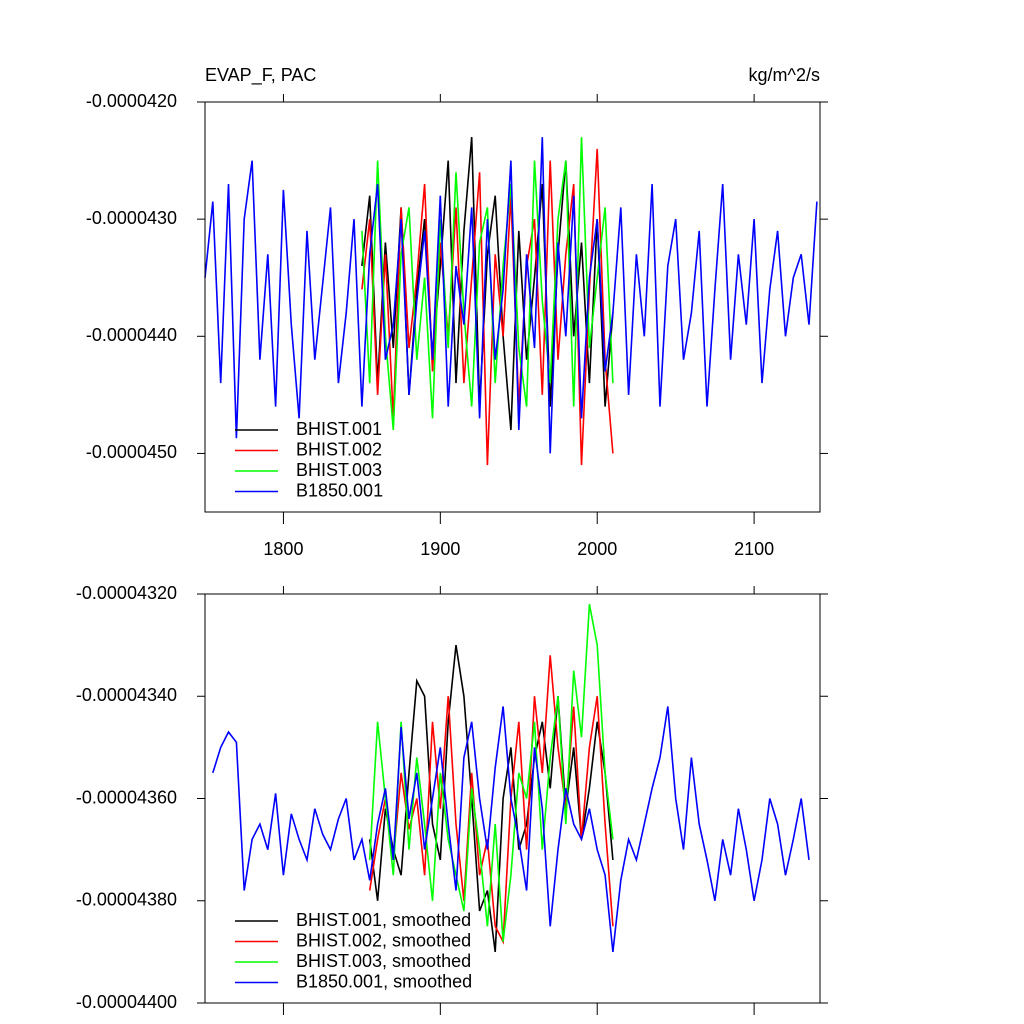 The height and width of the screenshot is (1024, 1024). I want to click on y-tick-label: -0.0000420, so click(131, 101).